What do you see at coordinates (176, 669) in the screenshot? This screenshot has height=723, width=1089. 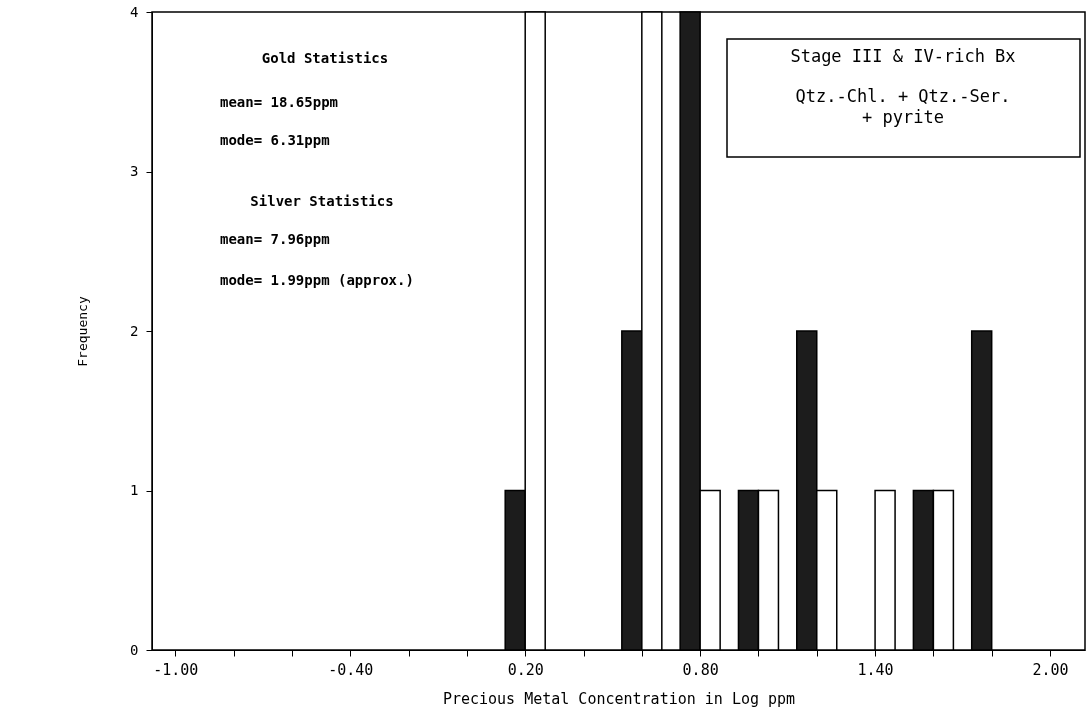 I see `x-tick-label: -1.00` at bounding box center [176, 669].